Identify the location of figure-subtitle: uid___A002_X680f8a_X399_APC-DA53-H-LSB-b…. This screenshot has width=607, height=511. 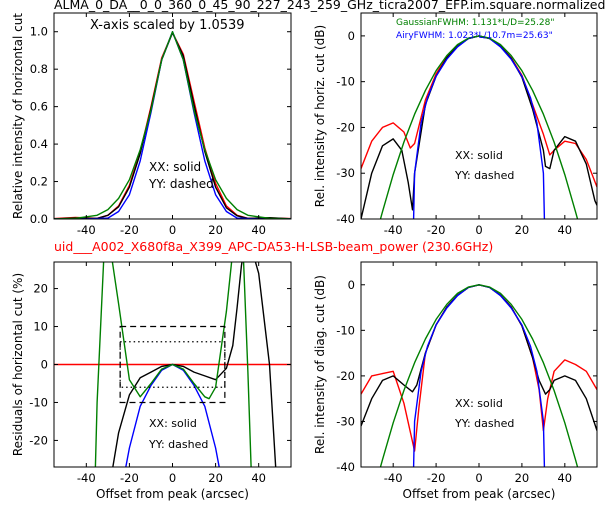
(273, 246).